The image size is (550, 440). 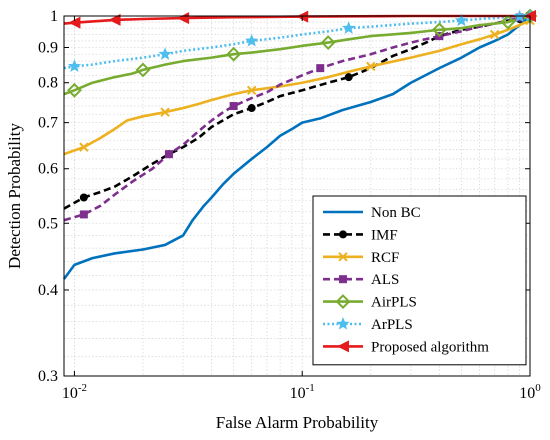 What do you see at coordinates (385, 258) in the screenshot?
I see `legend-label: RCF` at bounding box center [385, 258].